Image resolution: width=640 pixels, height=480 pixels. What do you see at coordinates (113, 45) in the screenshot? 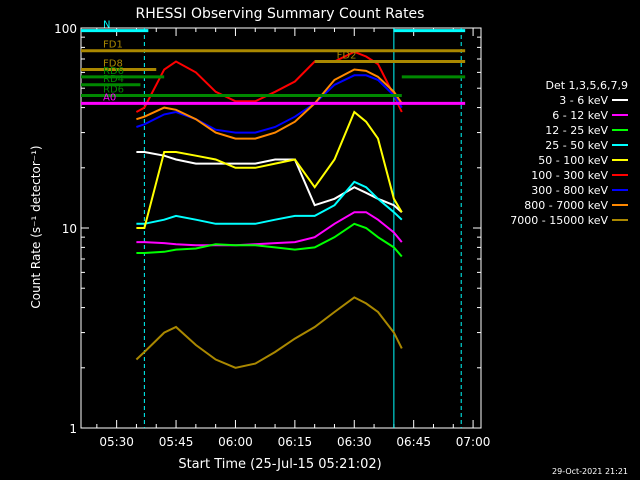
I see `flag-label: FD1` at bounding box center [113, 45].